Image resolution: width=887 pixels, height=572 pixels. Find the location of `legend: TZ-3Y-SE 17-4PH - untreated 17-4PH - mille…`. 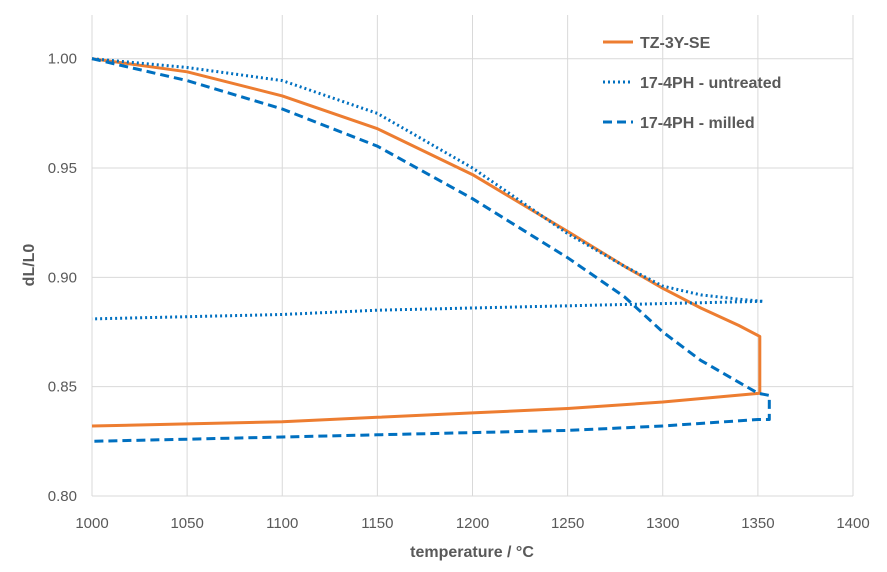

legend: TZ-3Y-SE 17-4PH - untreated 17-4PH - mille… is located at coordinates (692, 83).